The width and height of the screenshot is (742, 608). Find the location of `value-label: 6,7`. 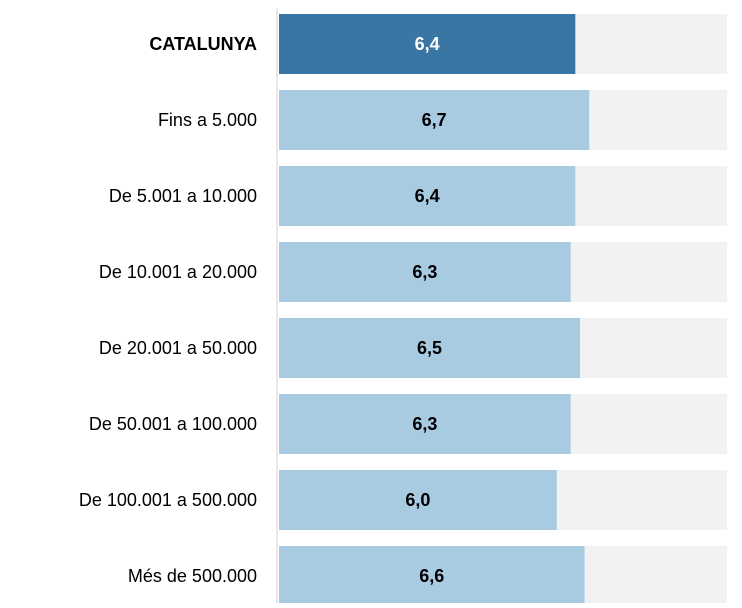

value-label: 6,7 is located at coordinates (434, 120).